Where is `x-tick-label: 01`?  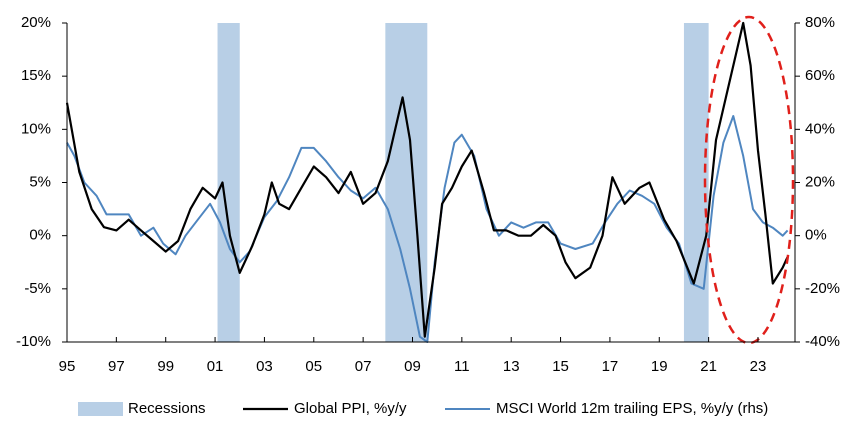 x-tick-label: 01 is located at coordinates (215, 366).